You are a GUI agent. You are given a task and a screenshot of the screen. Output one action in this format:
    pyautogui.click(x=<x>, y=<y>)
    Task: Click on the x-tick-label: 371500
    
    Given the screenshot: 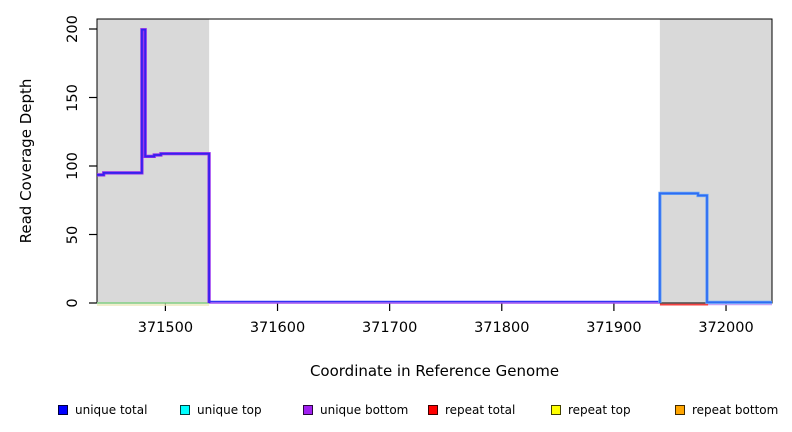 What is the action you would take?
    pyautogui.click(x=165, y=328)
    